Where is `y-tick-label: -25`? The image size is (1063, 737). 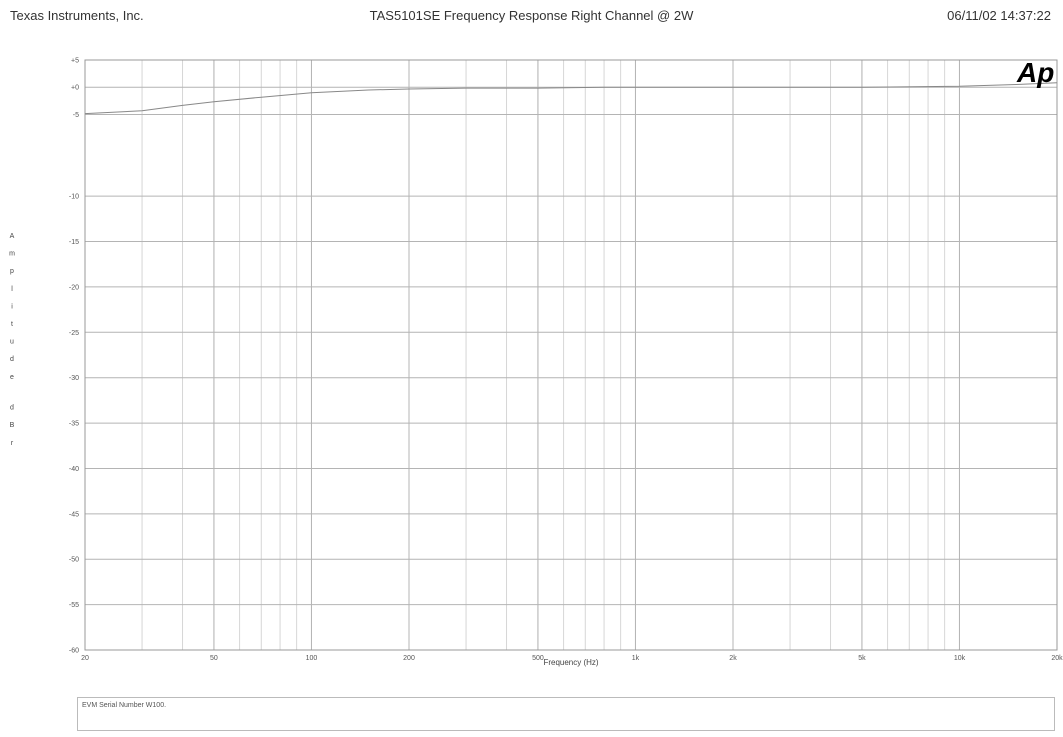
y-tick-label: -25 is located at coordinates (74, 333).